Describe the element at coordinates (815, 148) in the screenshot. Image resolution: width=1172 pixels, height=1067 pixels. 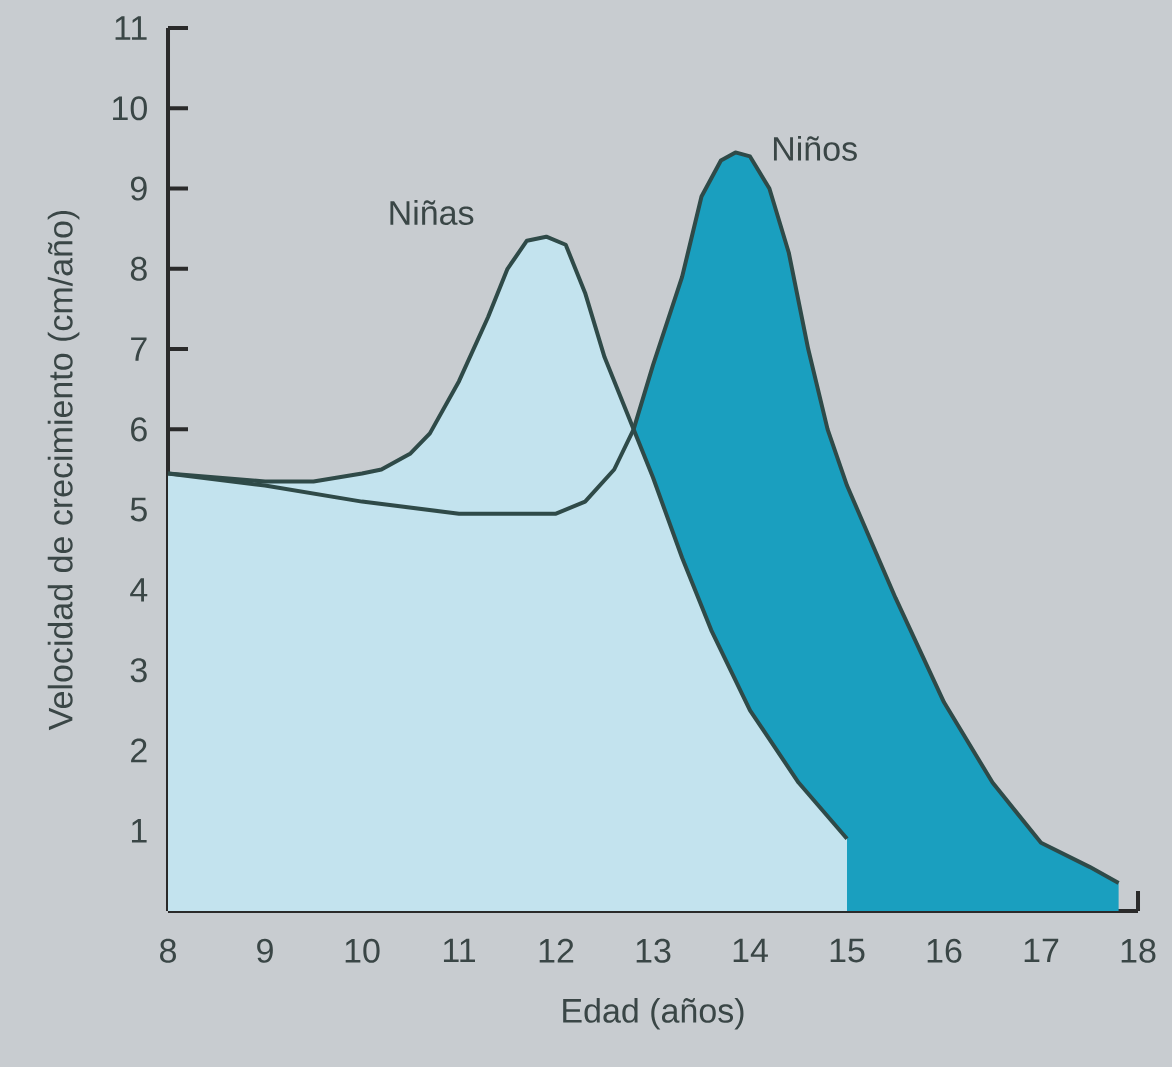
I see `series-label: Niños` at that location.